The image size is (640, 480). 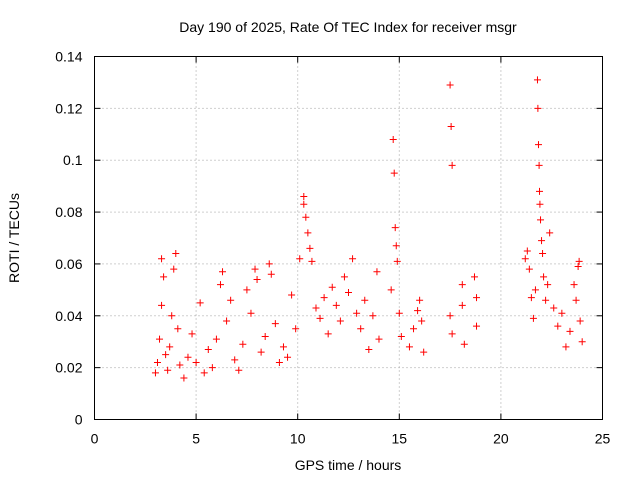 What do you see at coordinates (95, 439) in the screenshot?
I see `x-tick-label: 0` at bounding box center [95, 439].